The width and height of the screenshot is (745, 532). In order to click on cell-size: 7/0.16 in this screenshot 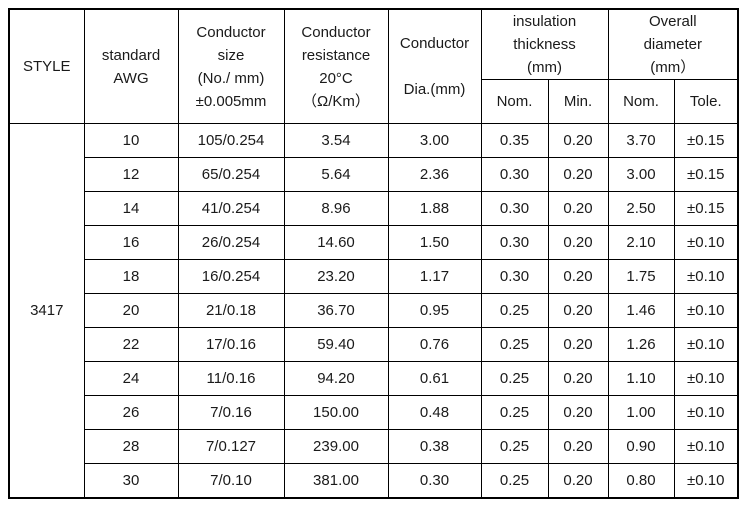, I will do `click(231, 412)`.